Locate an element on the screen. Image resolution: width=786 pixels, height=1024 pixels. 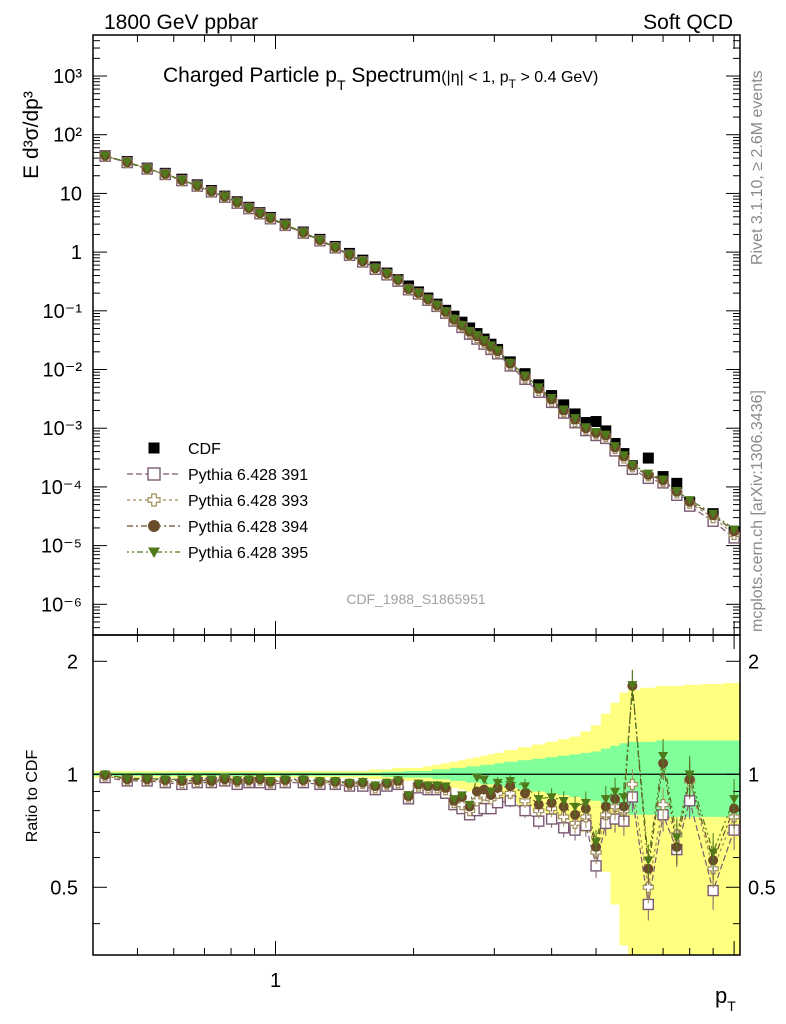
y-tick-label: 10⁻³ is located at coordinates (63, 429).